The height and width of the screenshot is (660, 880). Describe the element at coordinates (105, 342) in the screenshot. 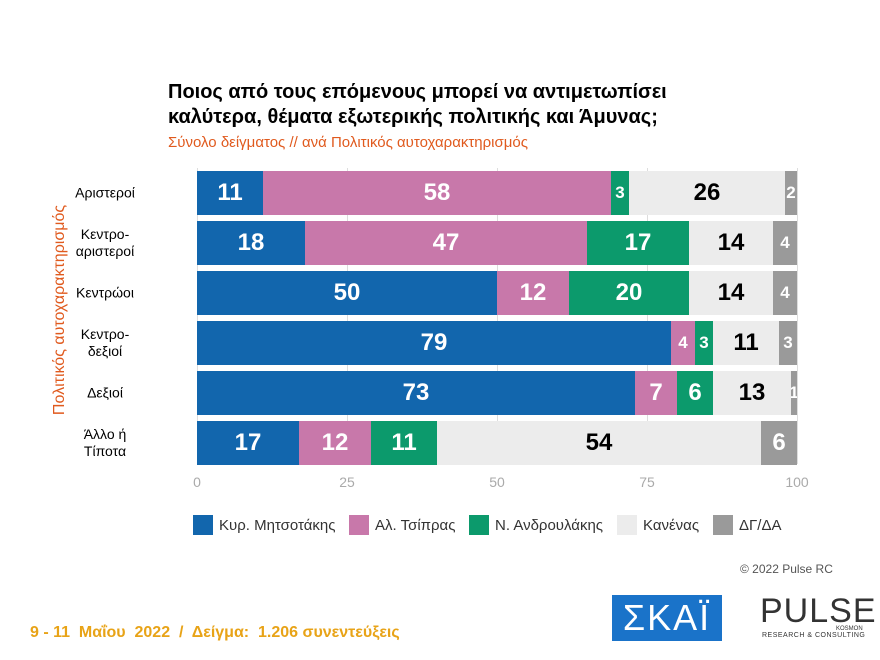

I see `y-tick-label: Κεντρο- δεξιοί` at that location.